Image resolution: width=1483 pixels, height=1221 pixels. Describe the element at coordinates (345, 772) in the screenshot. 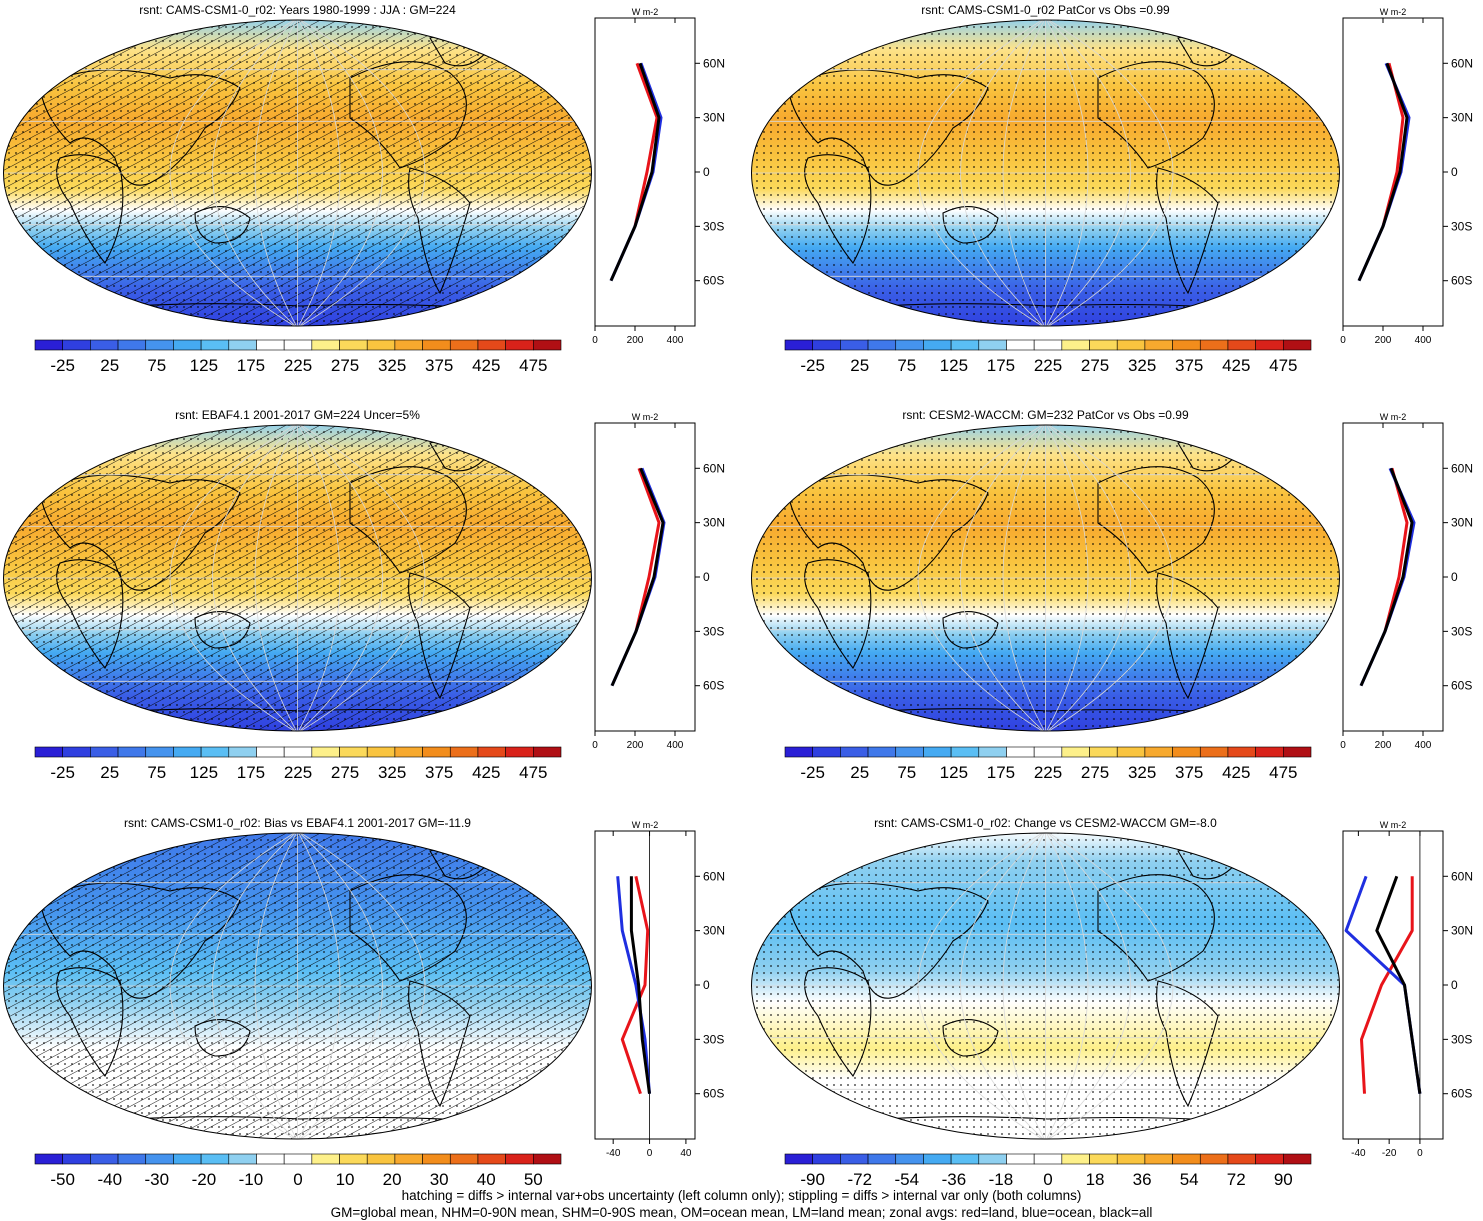

I see `colorbar-tick-label: 275` at that location.